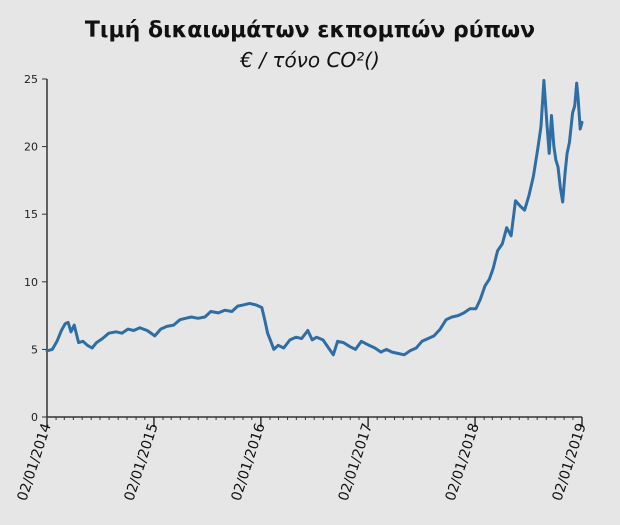 The width and height of the screenshot is (620, 525). Describe the element at coordinates (310, 30) in the screenshot. I see `chart-title: Τιμή δικαιωμάτων εκπομπών ρύπων` at that location.